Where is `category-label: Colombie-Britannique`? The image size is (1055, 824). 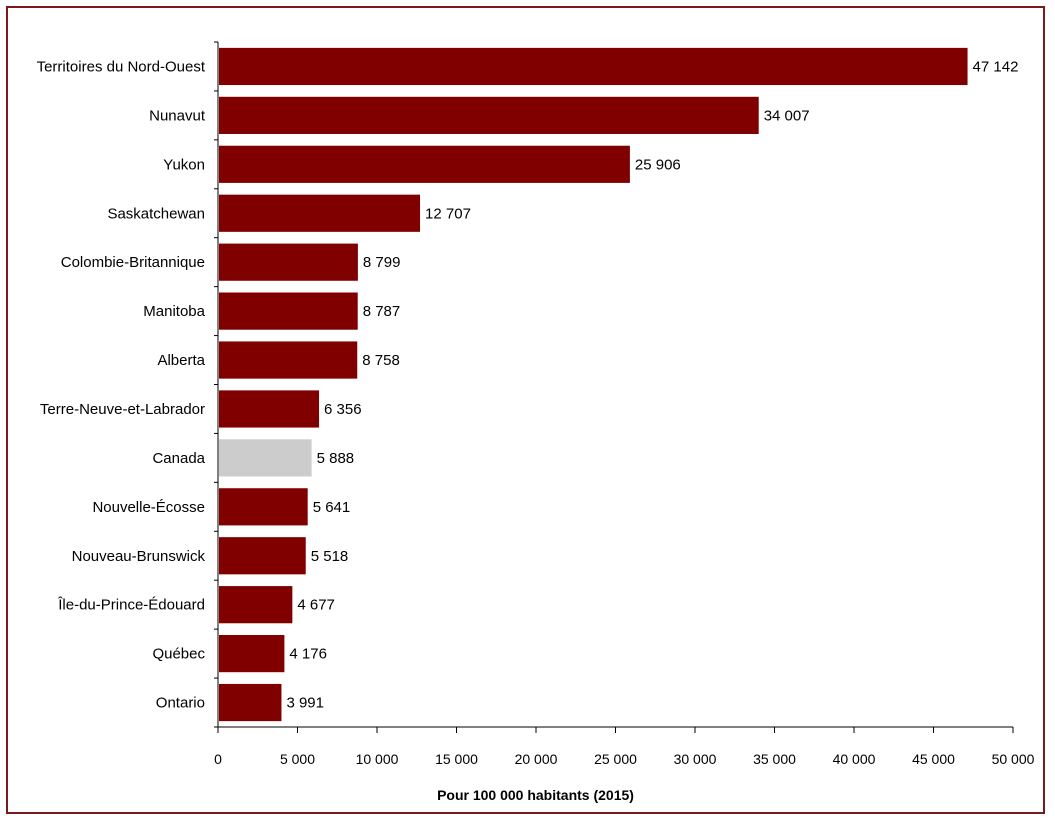
category-label: Colombie-Britannique is located at coordinates (133, 262).